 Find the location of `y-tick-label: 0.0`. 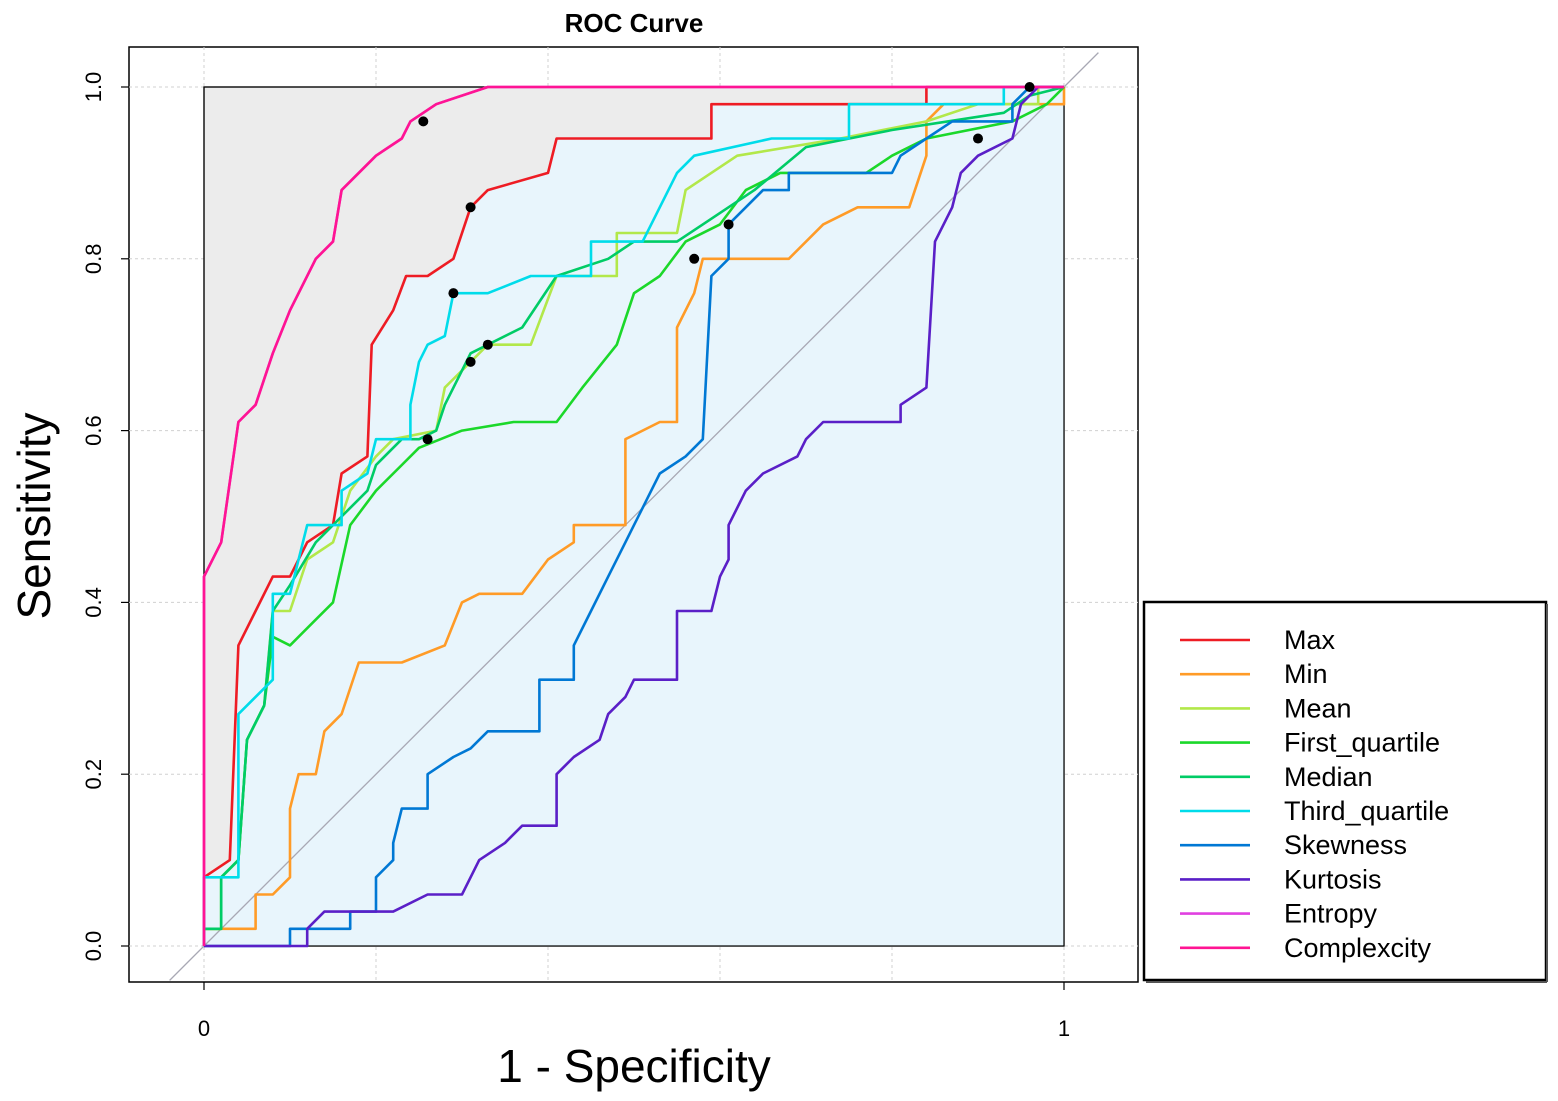

y-tick-label: 0.0 is located at coordinates (93, 946).